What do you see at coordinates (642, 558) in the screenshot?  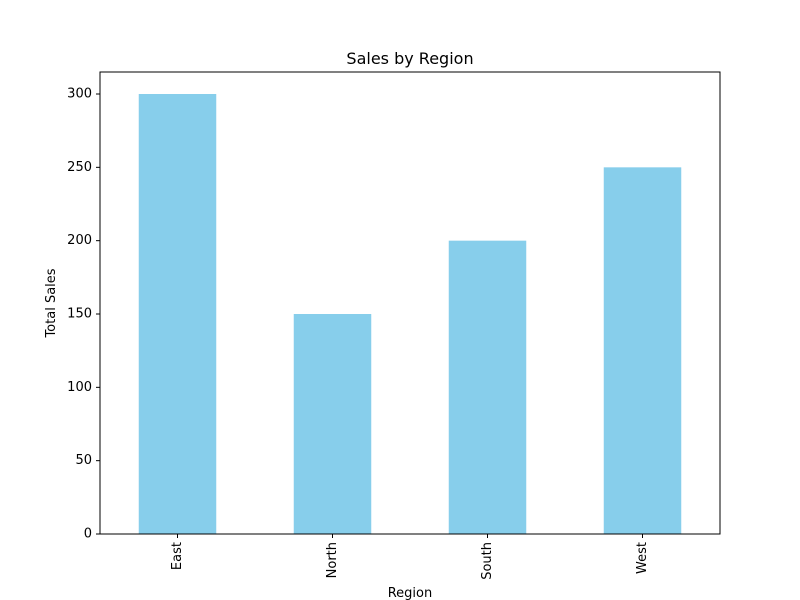 I see `x-tick-label-west: West` at bounding box center [642, 558].